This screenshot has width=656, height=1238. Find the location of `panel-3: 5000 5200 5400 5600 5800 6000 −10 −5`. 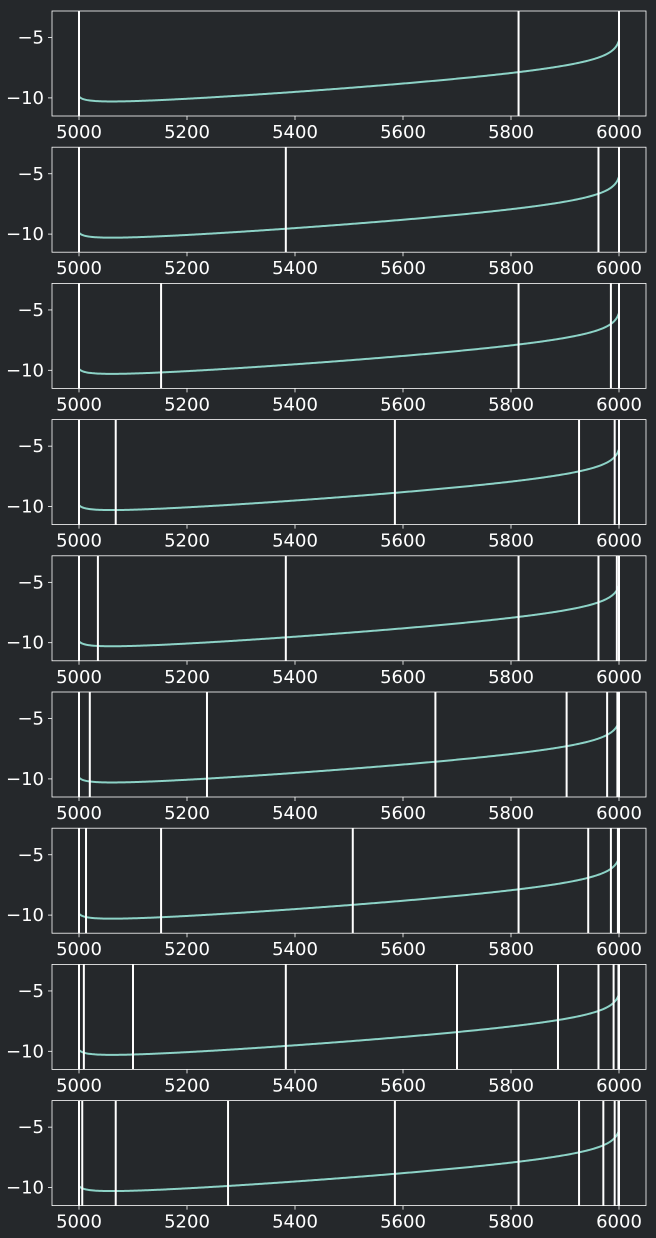

panel-3: 5000 5200 5400 5600 5800 6000 −10 −5 is located at coordinates (326, 348).